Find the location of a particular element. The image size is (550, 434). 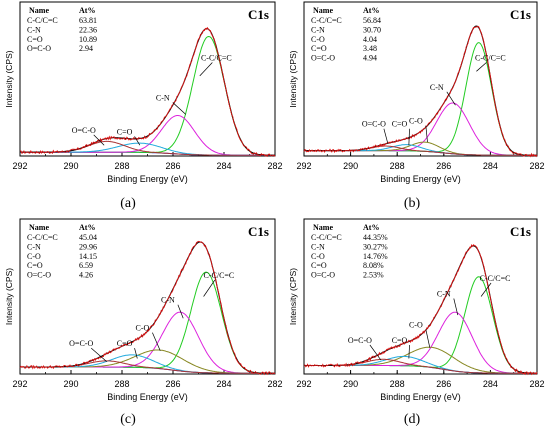

table-cell-value: 29.96 is located at coordinates (88, 246).